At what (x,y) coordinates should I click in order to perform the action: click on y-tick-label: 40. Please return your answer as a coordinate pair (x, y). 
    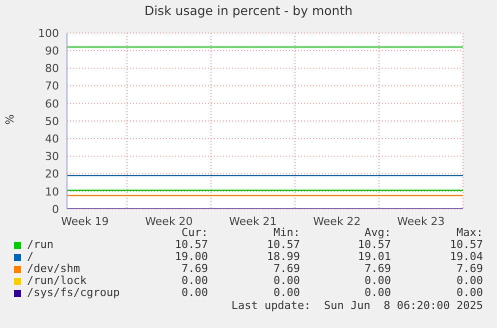
    Looking at the image, I should click on (52, 139).